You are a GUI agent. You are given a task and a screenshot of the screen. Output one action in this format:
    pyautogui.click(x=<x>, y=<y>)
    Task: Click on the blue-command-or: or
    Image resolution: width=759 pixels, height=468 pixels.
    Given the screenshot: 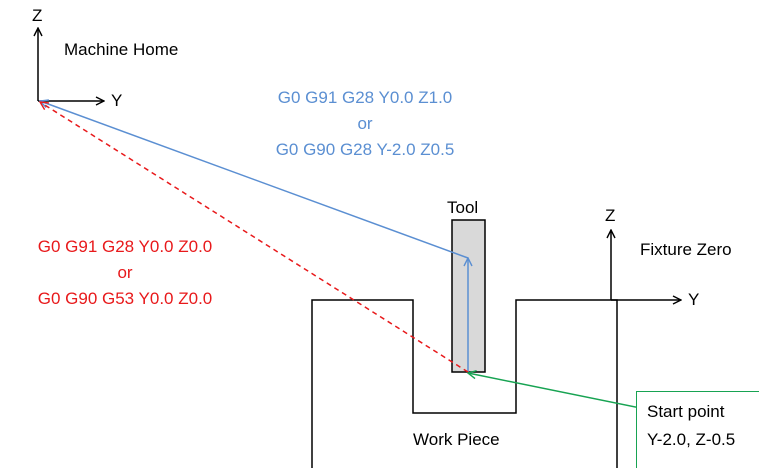 What is the action you would take?
    pyautogui.click(x=365, y=123)
    